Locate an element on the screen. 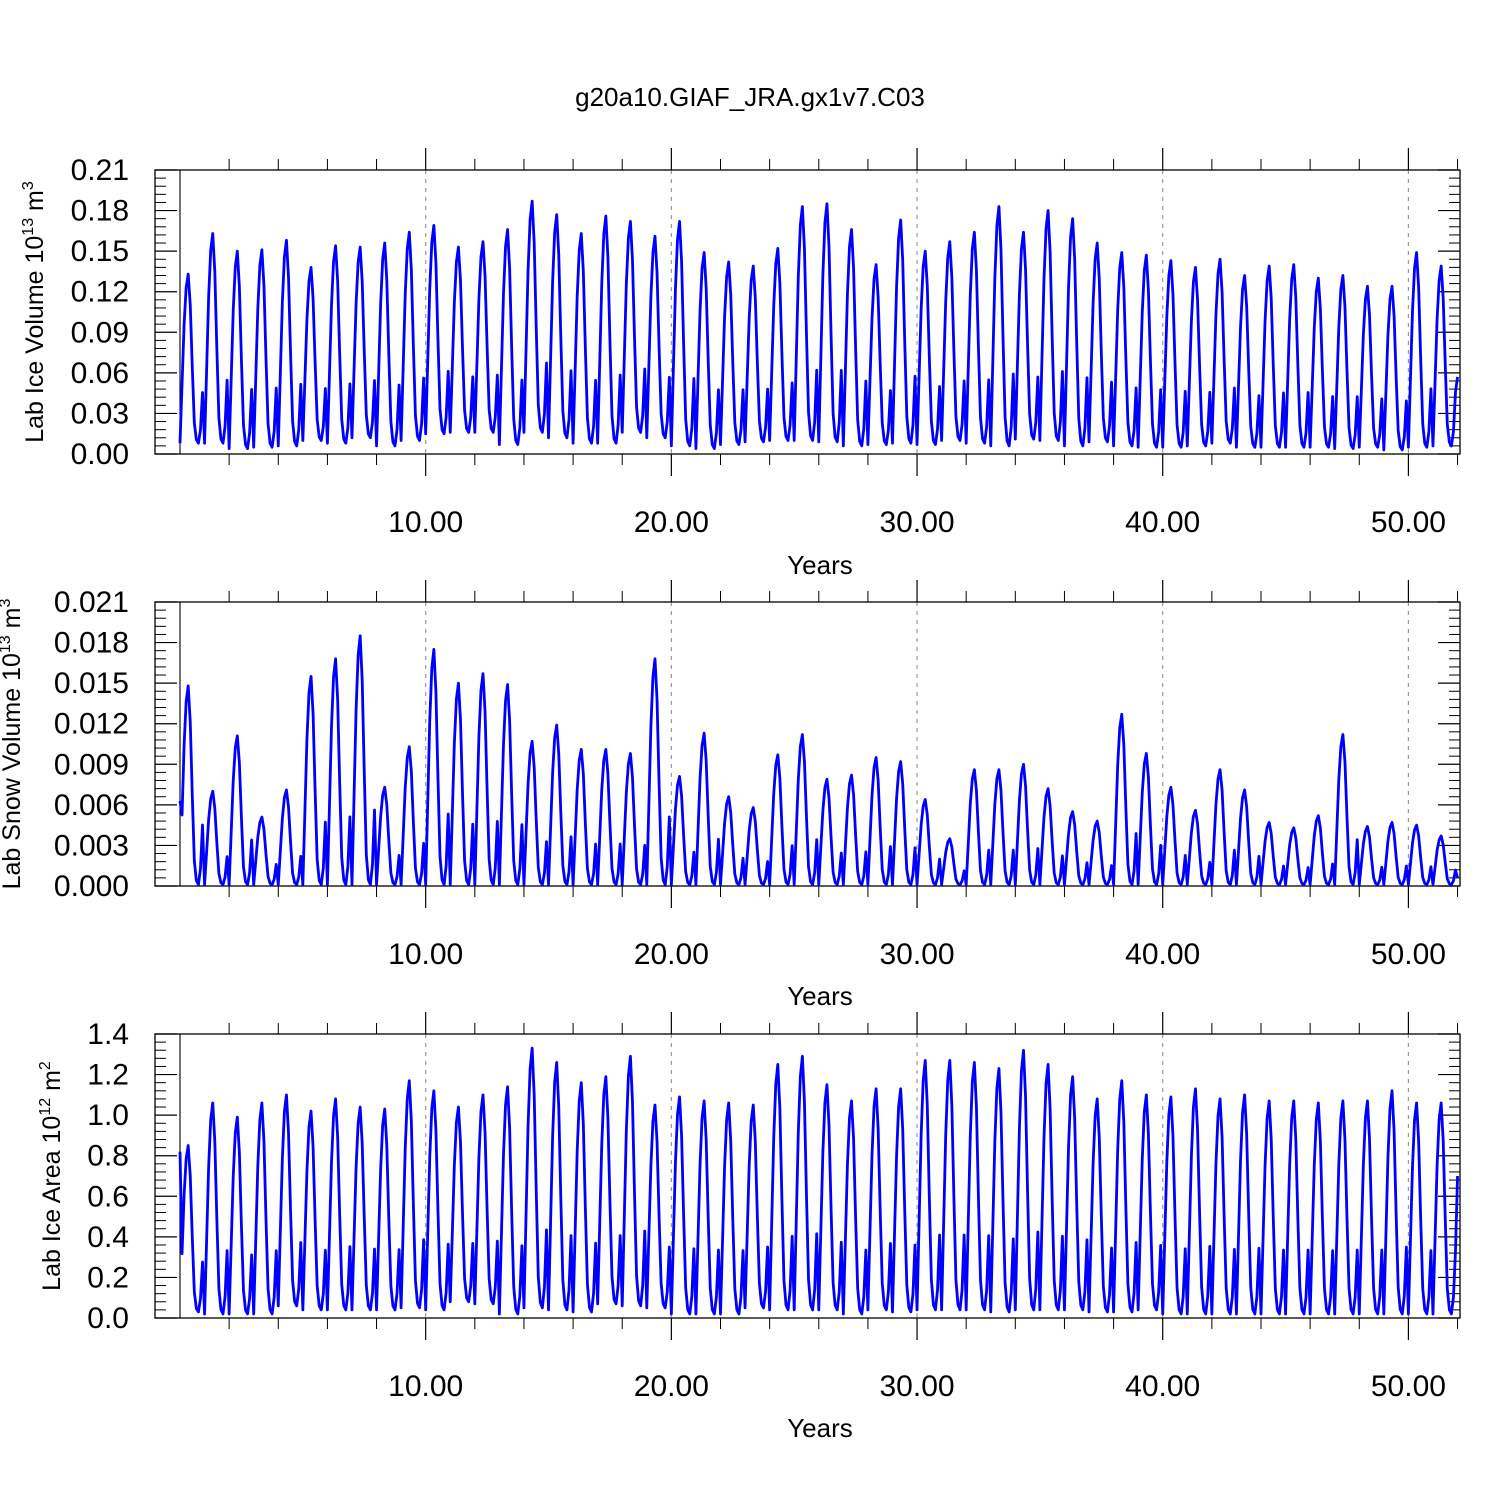 This screenshot has width=1500, height=1500. y-tick-label: 0.12 is located at coordinates (100, 292).